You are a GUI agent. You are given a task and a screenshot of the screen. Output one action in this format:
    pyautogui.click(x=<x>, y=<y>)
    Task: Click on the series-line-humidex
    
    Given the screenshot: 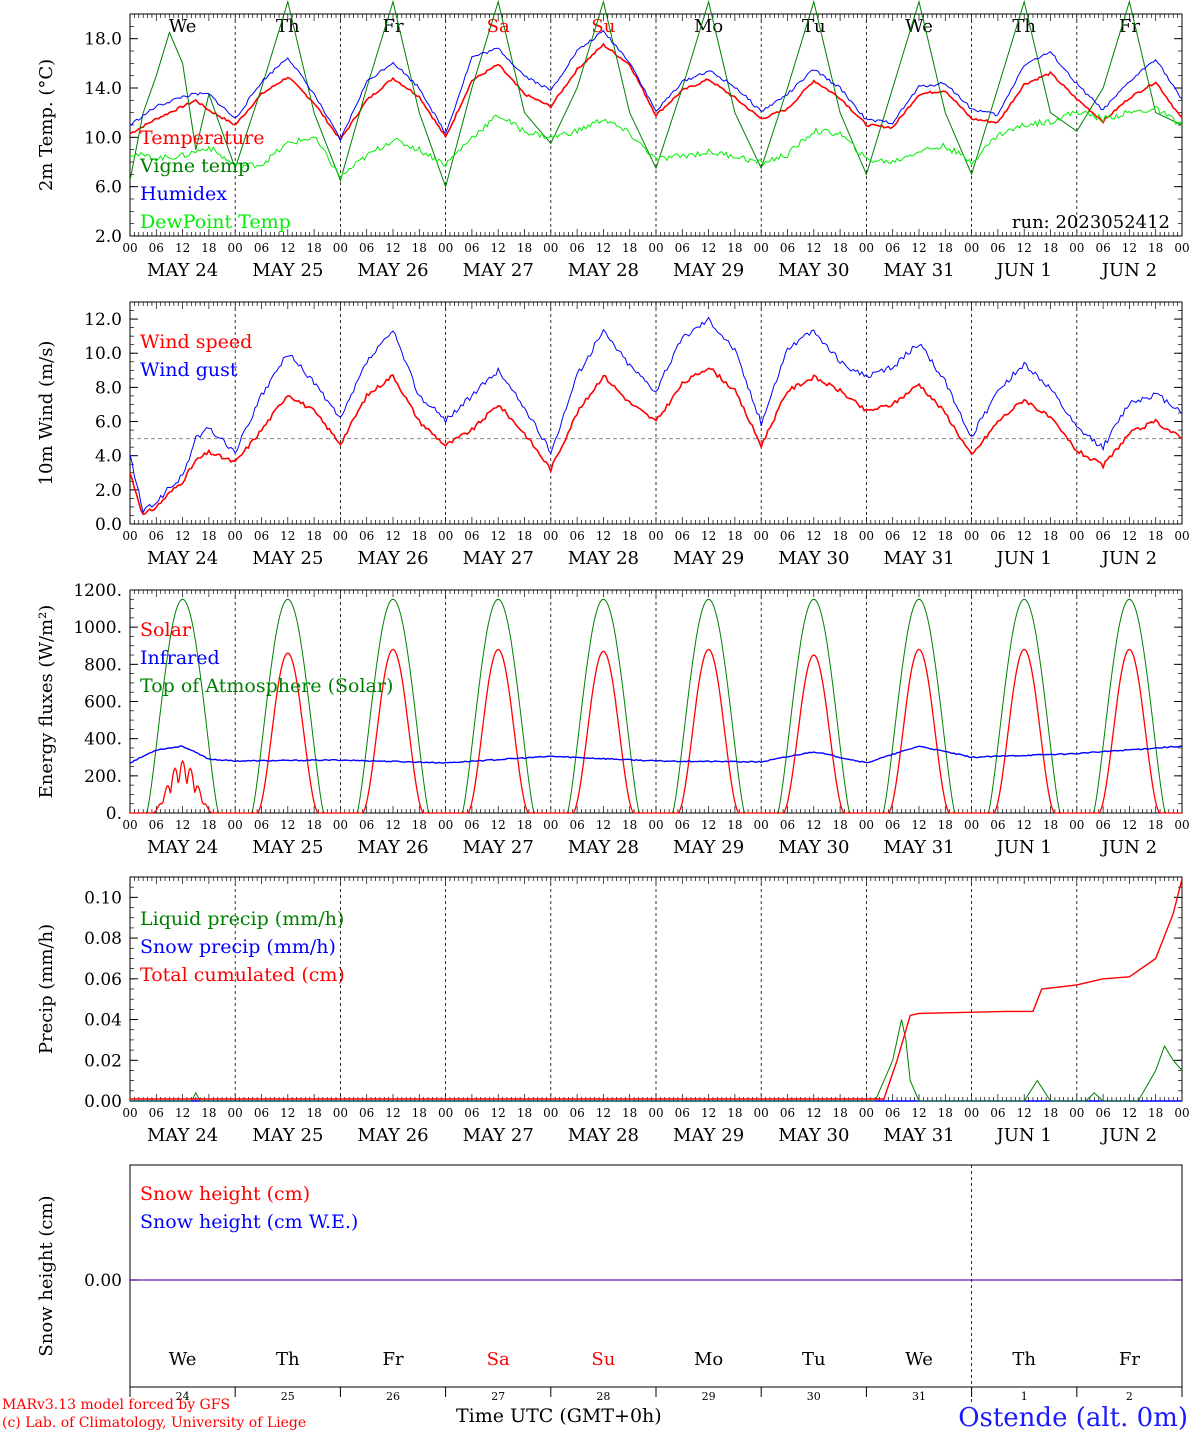 What is the action you would take?
    pyautogui.click(x=656, y=85)
    